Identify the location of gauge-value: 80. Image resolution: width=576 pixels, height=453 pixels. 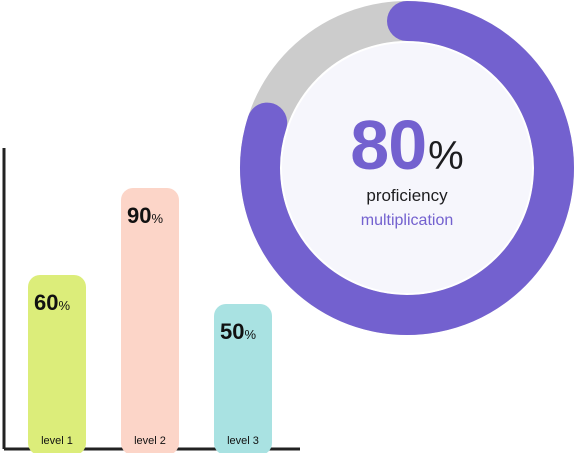
(388, 145).